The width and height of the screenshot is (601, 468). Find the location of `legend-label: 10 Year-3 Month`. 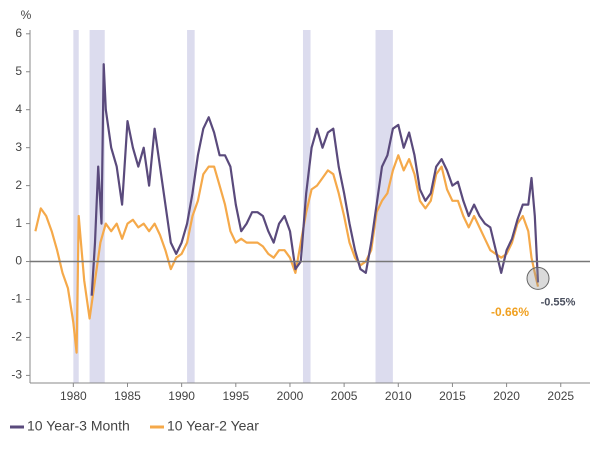

legend-label: 10 Year-3 Month is located at coordinates (78, 426).